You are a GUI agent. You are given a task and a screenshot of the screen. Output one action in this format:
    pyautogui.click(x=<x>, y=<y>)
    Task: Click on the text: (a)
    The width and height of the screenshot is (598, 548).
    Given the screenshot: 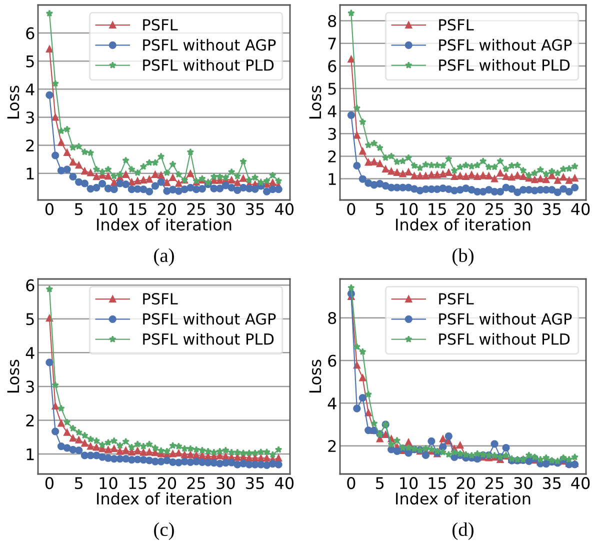 What is the action you would take?
    pyautogui.click(x=164, y=257)
    